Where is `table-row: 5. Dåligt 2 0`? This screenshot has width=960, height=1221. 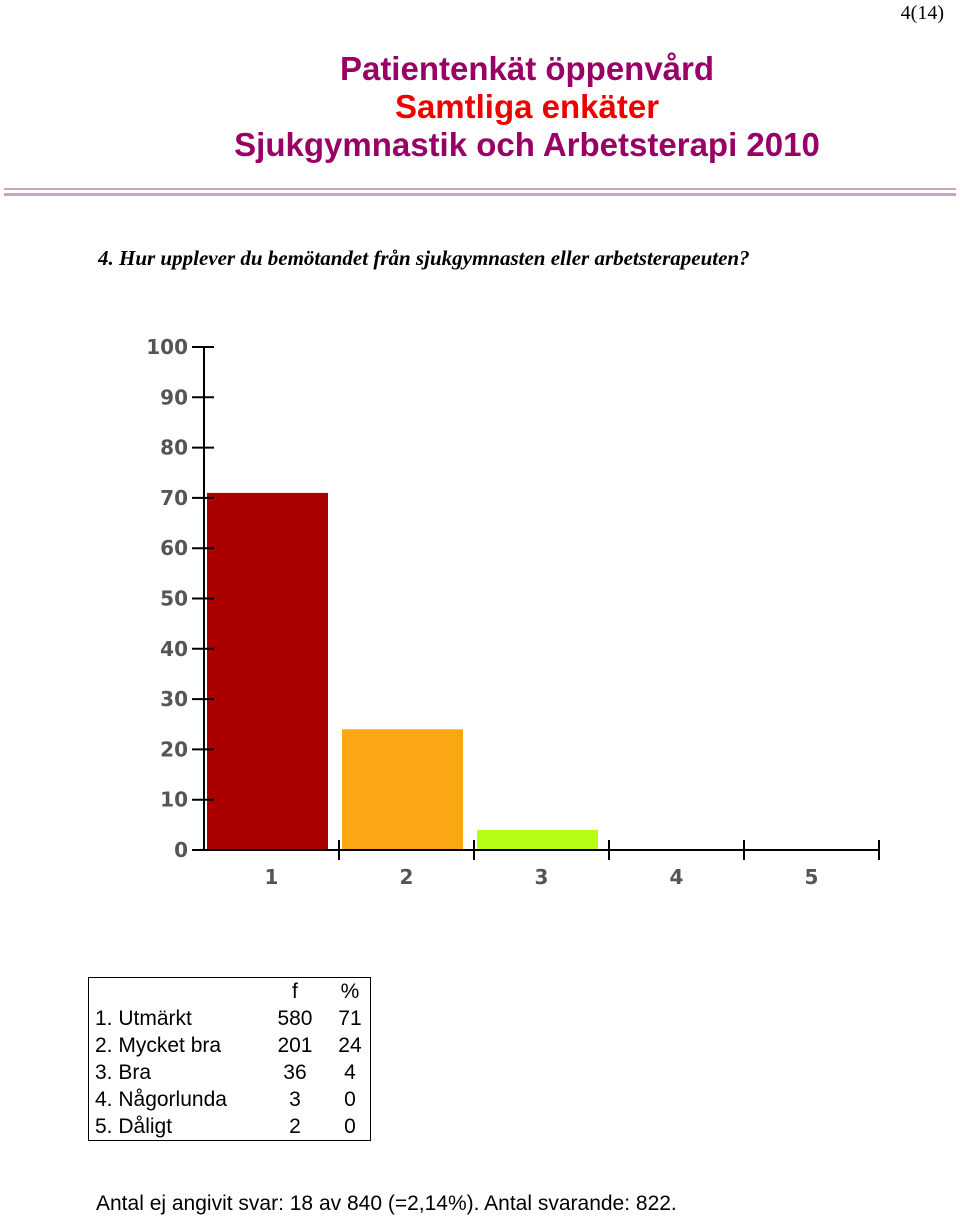
table-row: 5. Dåligt 2 0 is located at coordinates (230, 1127).